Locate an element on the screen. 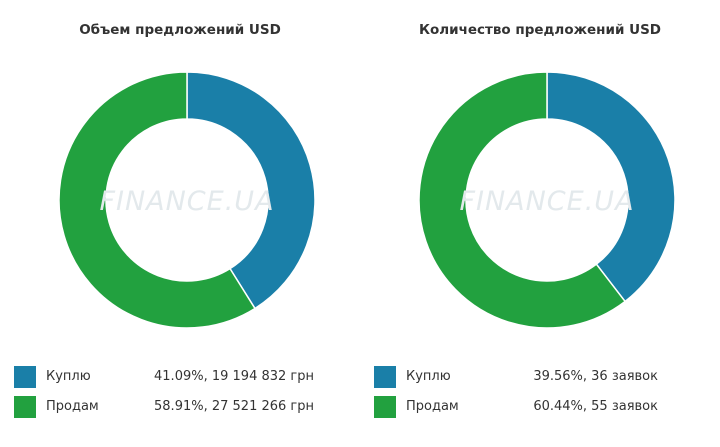 This screenshot has height=447, width=720. legend-item-sell: Продам 58.91%, 27 521 266 грн is located at coordinates (179, 407).